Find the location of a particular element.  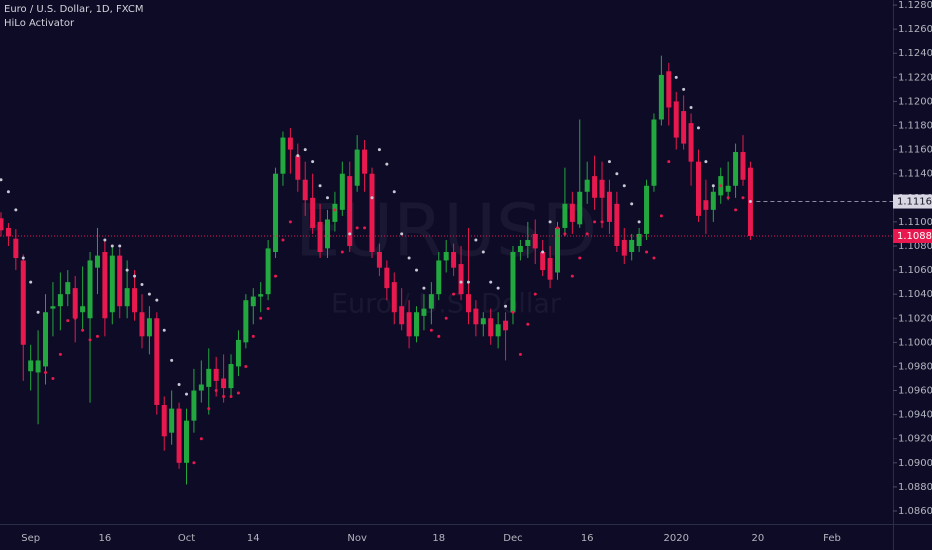

x-tick-label: 20 is located at coordinates (757, 538).